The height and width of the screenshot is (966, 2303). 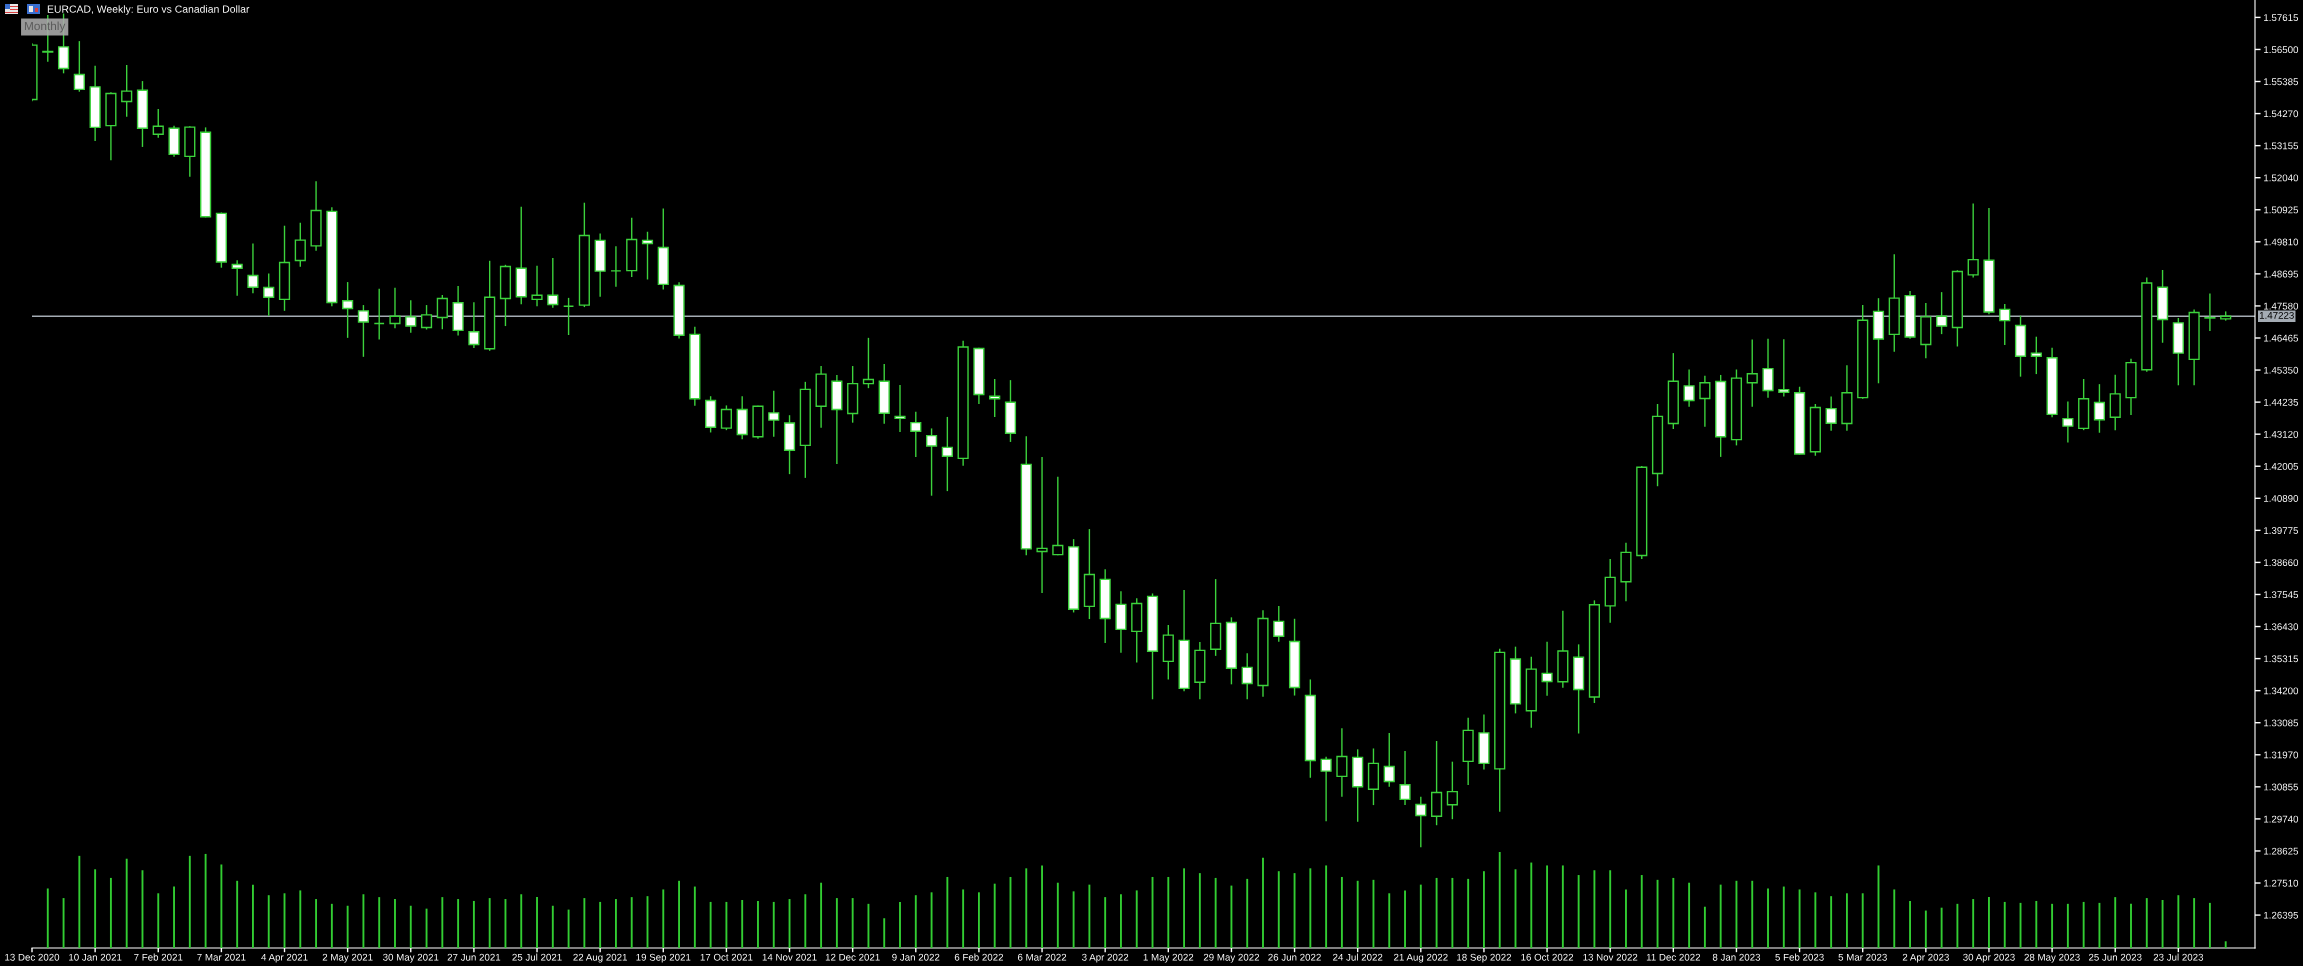 I want to click on x-tick-label: 11 Dec 2022, so click(x=1673, y=957).